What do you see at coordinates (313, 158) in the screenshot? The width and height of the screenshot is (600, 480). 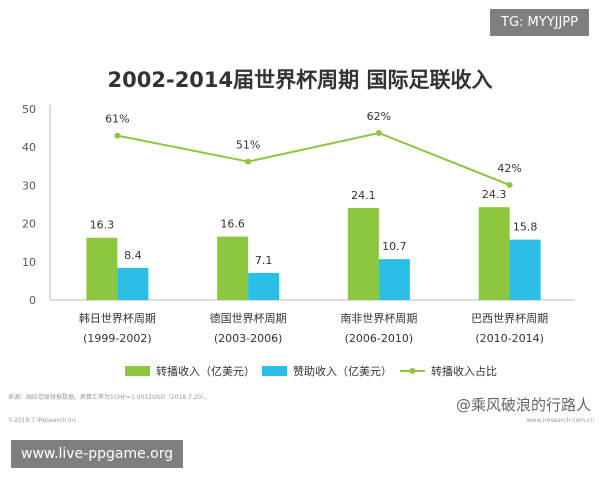 I see `share-line` at bounding box center [313, 158].